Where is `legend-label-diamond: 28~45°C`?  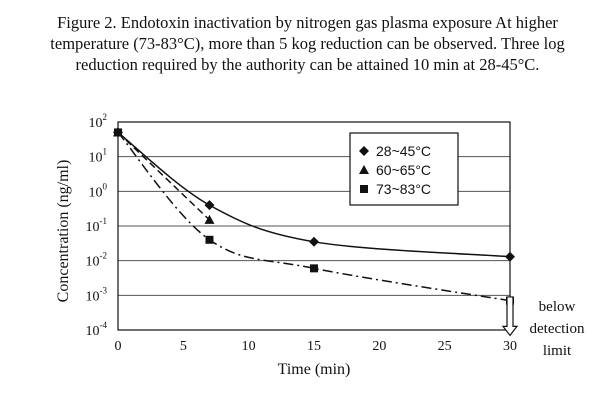
legend-label-diamond: 28~45°C is located at coordinates (403, 151).